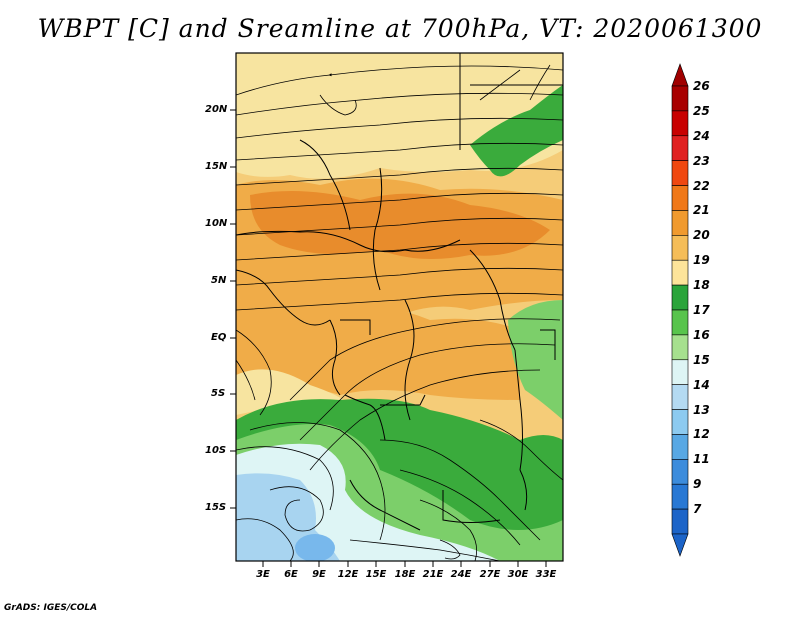 This screenshot has width=800, height=618. What do you see at coordinates (216, 223) in the screenshot?
I see `lat-label-10n: 10N` at bounding box center [216, 223].